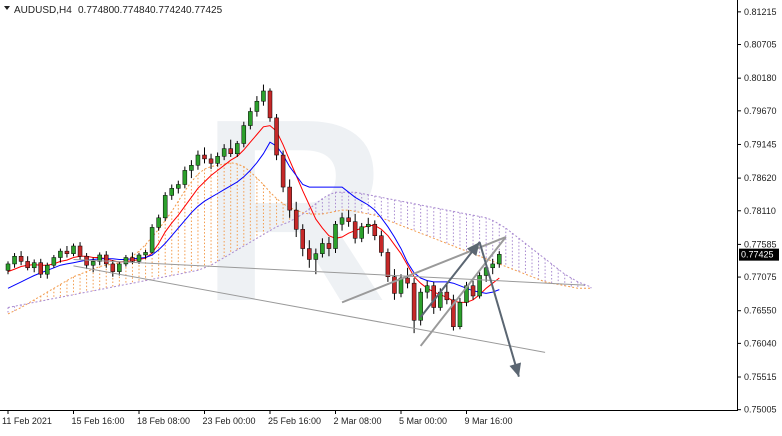  Describe the element at coordinates (229, 421) in the screenshot. I see `time-tick-label: 23 Feb 00:00` at that location.